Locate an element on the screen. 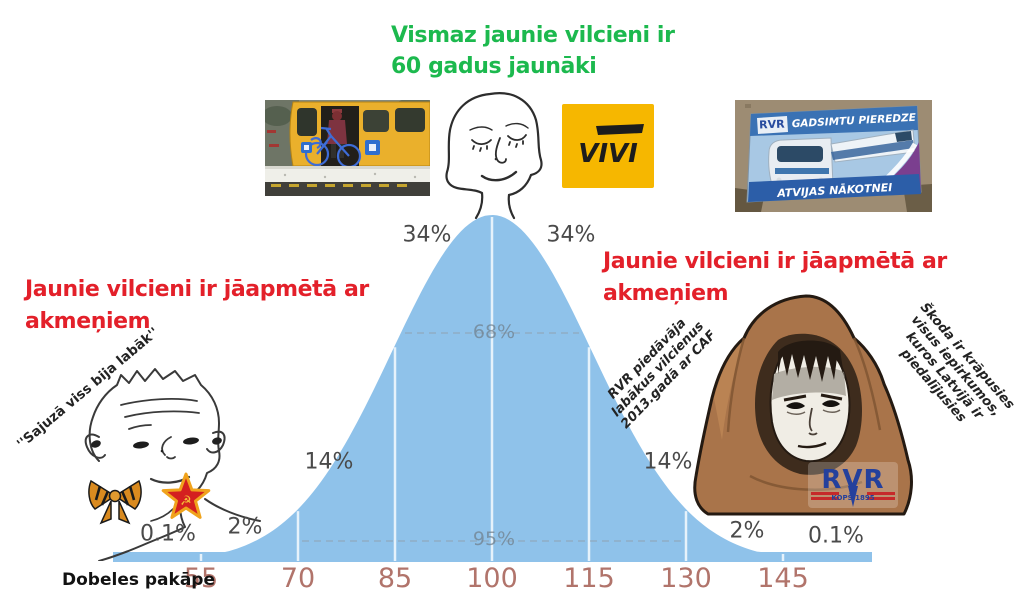 This screenshot has width=1024, height=603. x-tick-label-115: 115 is located at coordinates (589, 578).